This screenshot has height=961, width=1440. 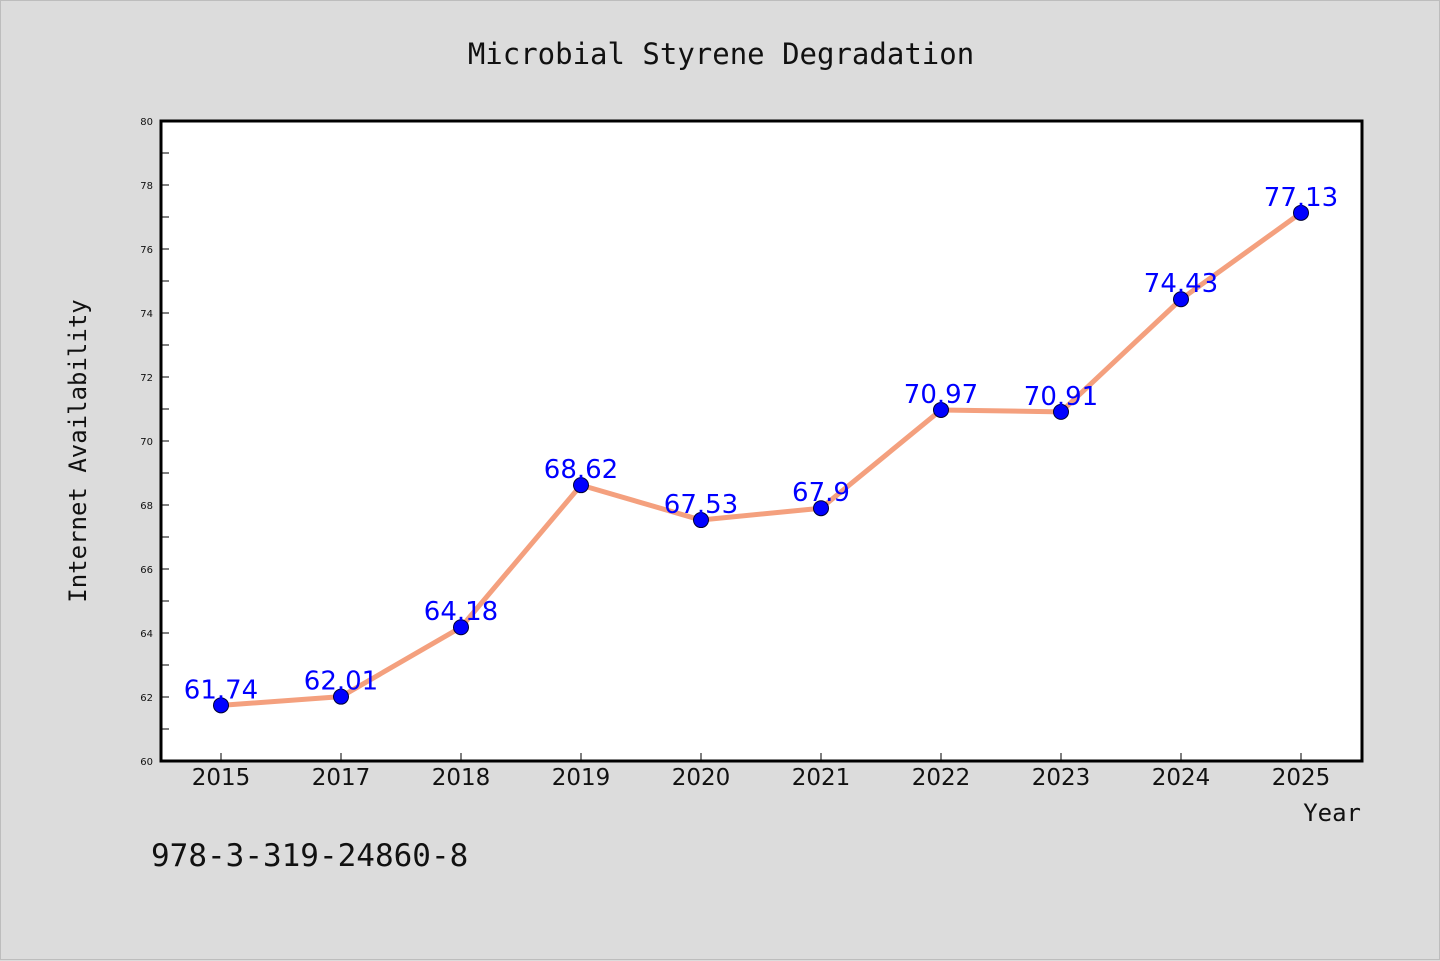 What do you see at coordinates (146, 122) in the screenshot?
I see `y-tick-label: 80` at bounding box center [146, 122].